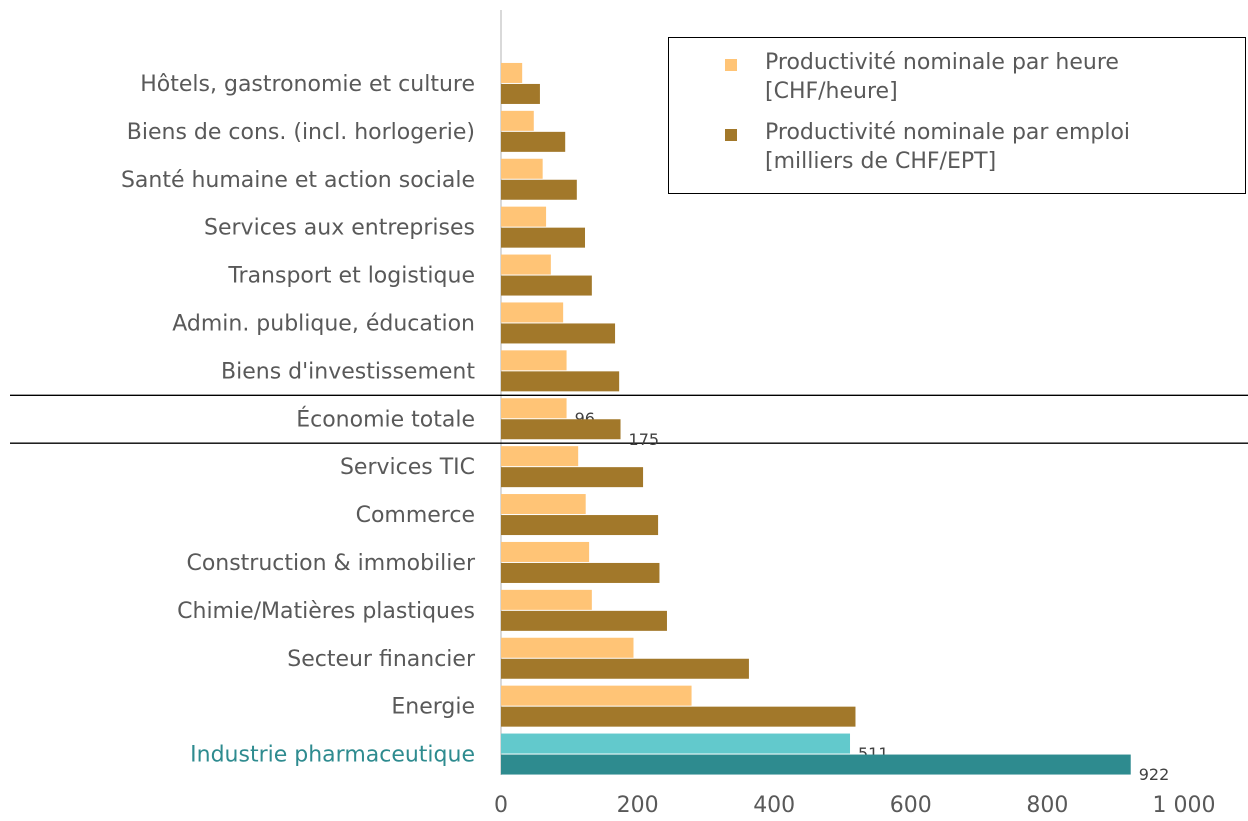  What do you see at coordinates (774, 805) in the screenshot?
I see `x-tick-label: 400` at bounding box center [774, 805].